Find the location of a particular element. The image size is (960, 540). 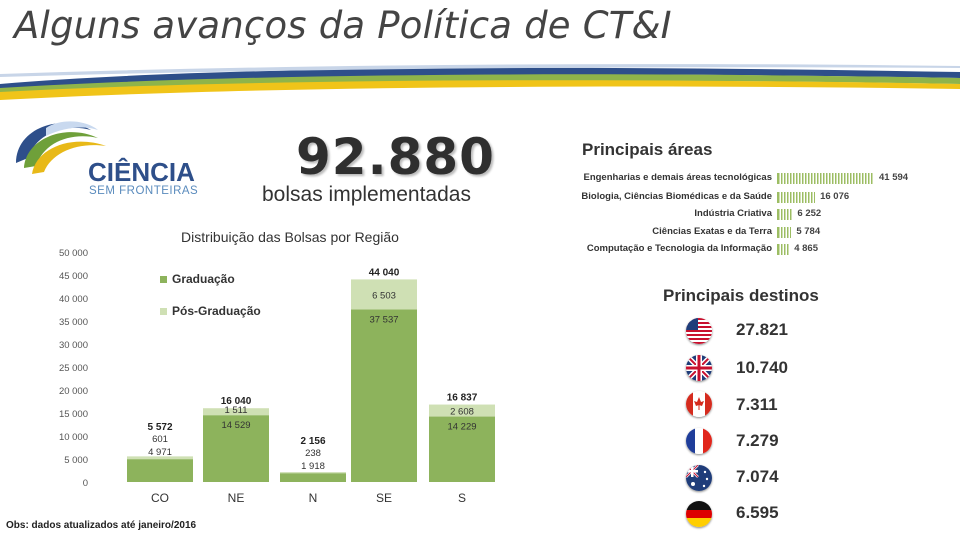

legend-swatch-graduacao is located at coordinates (163, 279).